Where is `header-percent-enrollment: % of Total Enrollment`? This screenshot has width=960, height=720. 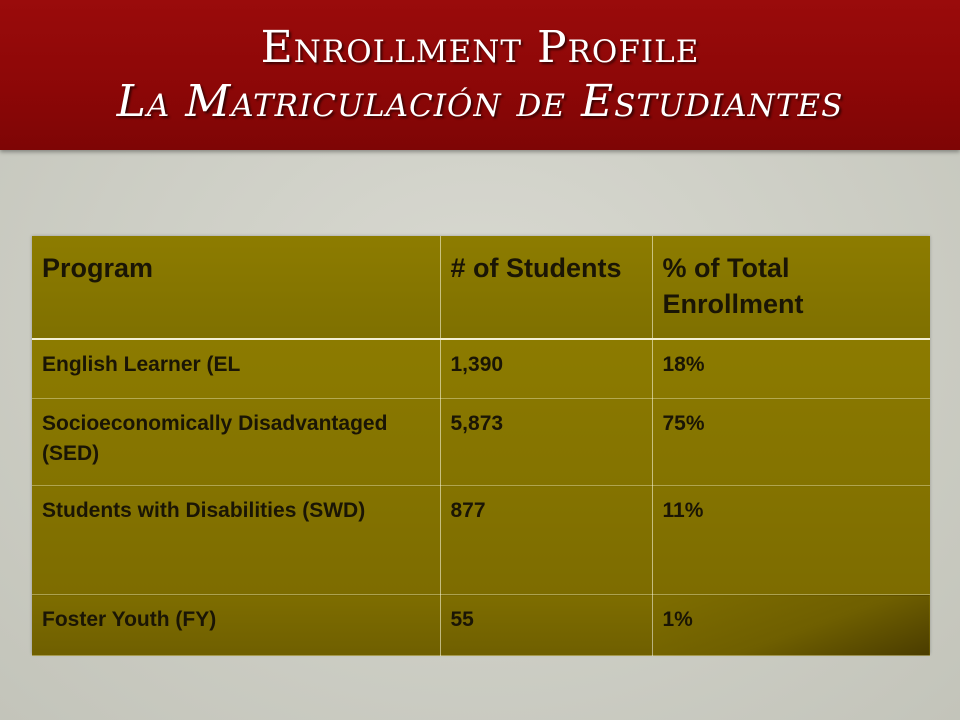 header-percent-enrollment: % of Total Enrollment is located at coordinates (791, 288).